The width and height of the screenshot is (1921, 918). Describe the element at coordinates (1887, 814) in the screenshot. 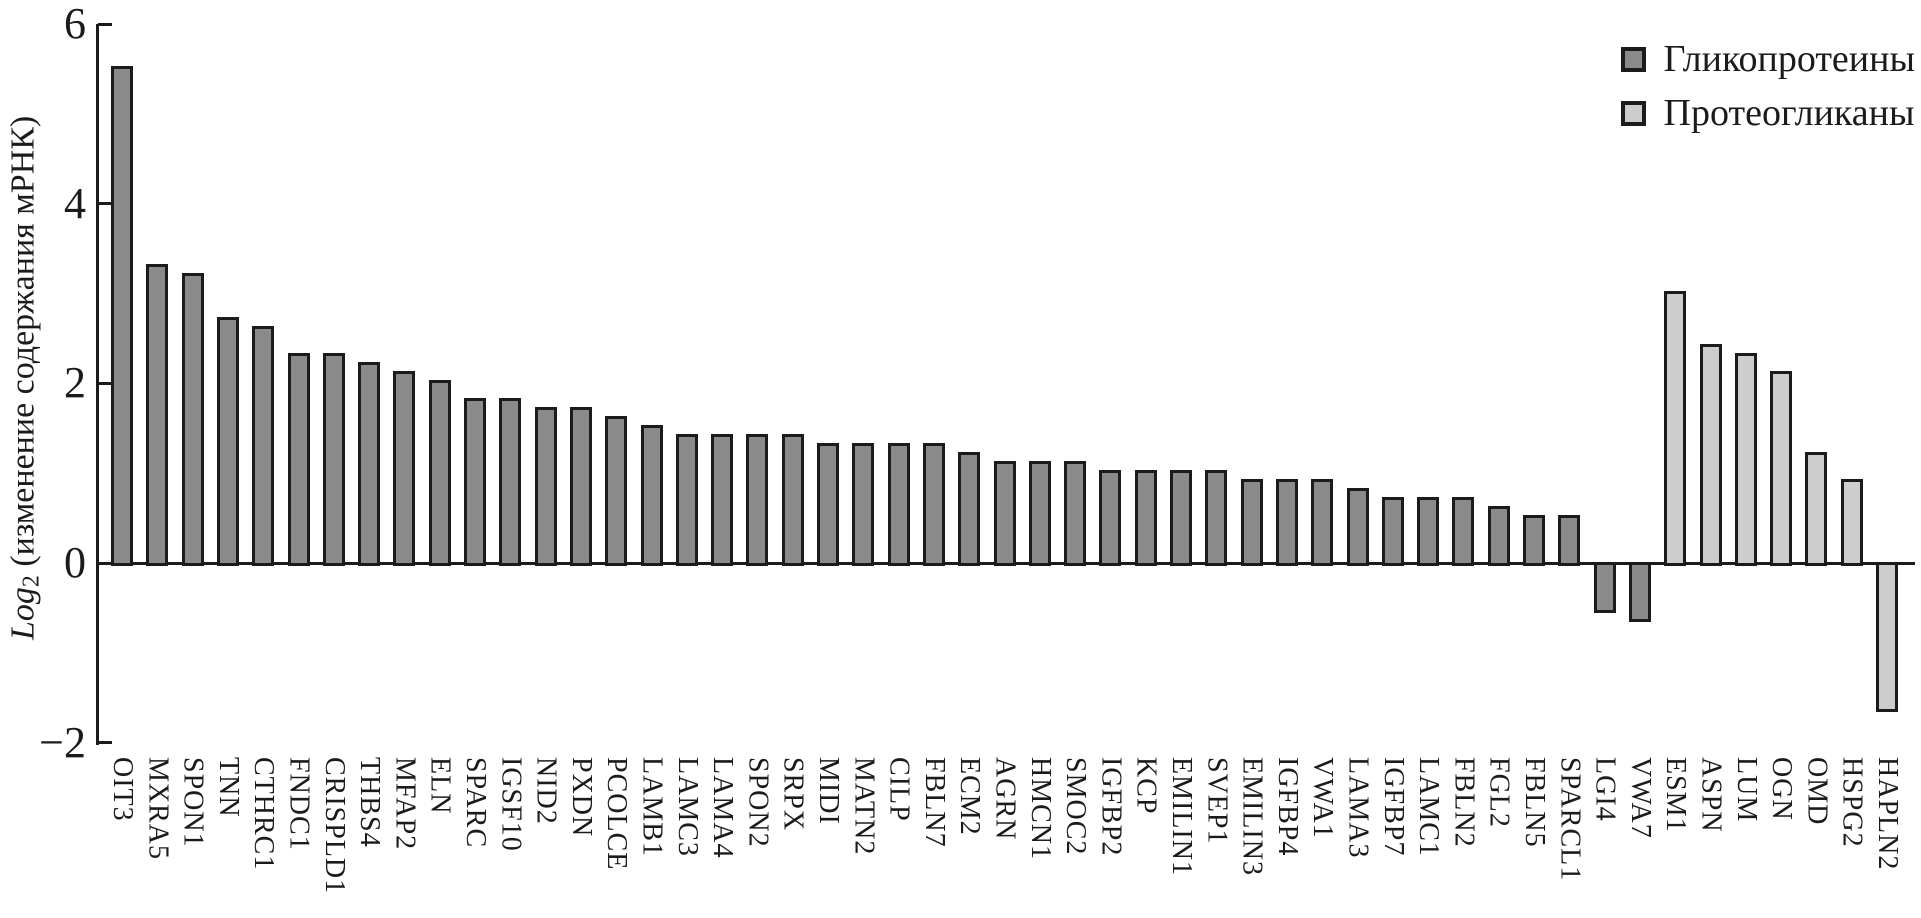

I see `x-label-HAPLN2: HAPLN2` at that location.